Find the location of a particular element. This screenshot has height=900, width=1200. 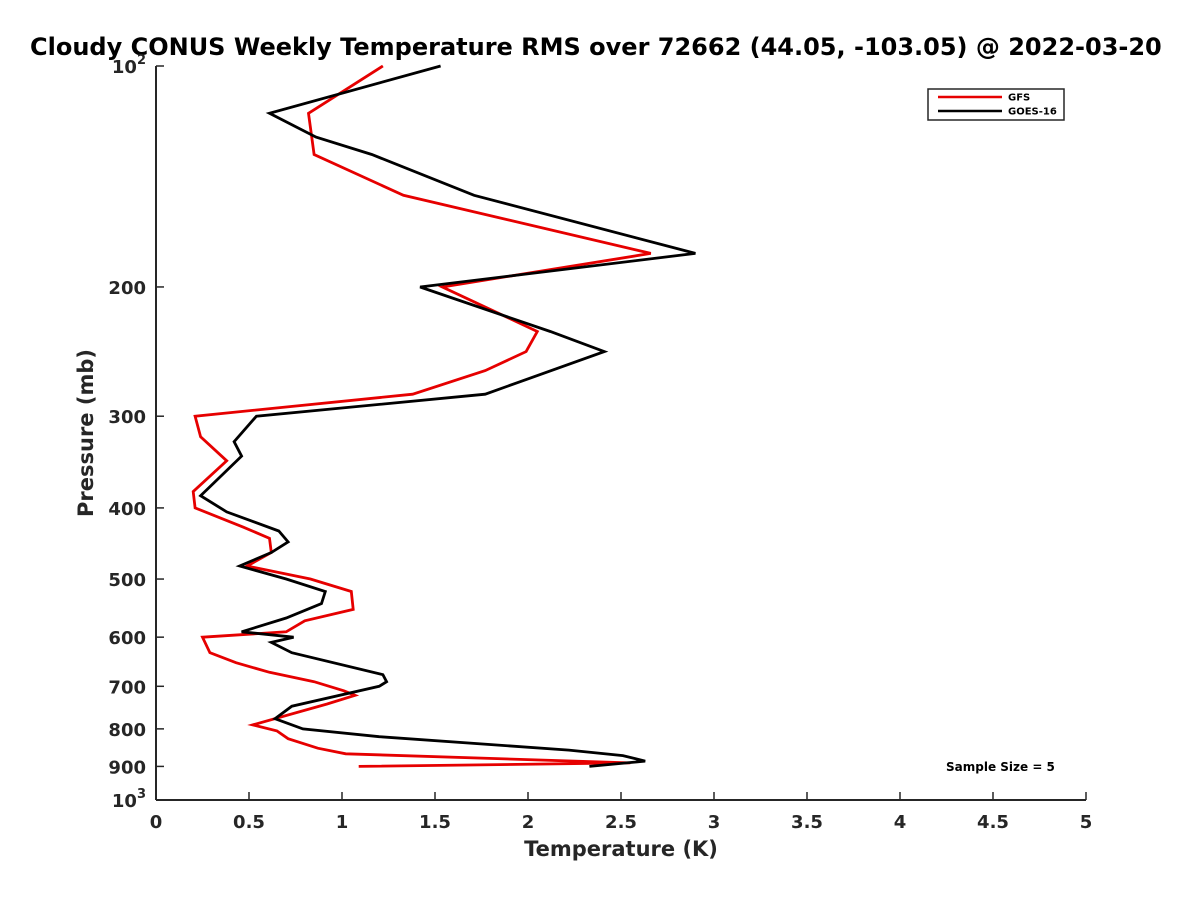

x-tick-label: 5 is located at coordinates (1086, 822).